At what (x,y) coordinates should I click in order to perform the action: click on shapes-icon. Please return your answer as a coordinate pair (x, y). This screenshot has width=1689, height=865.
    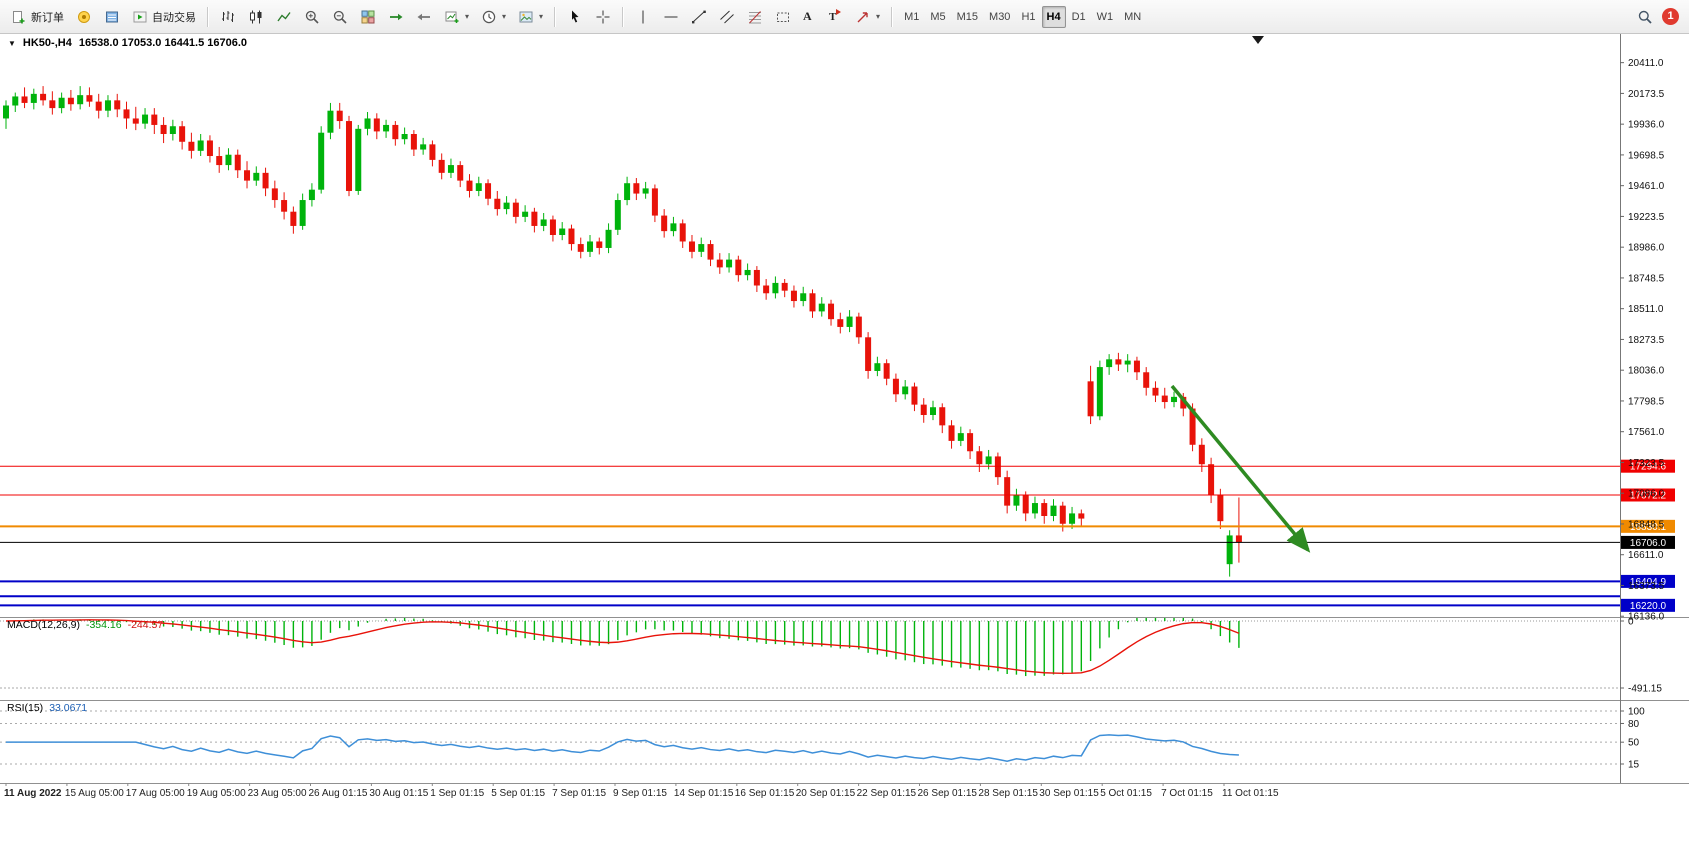
    Looking at the image, I should click on (783, 17).